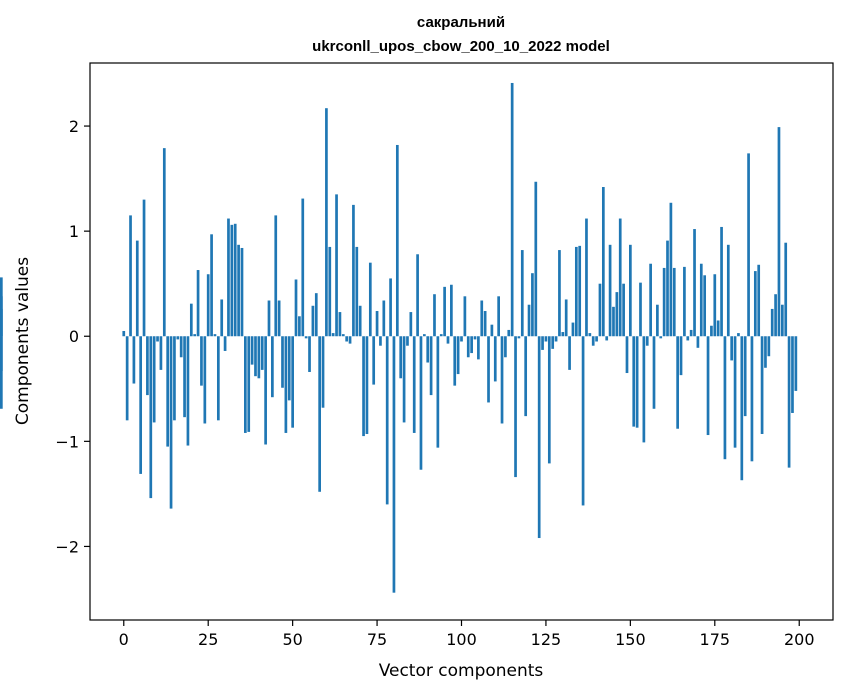  Describe the element at coordinates (461, 671) in the screenshot. I see `x-axis-label: Vector components` at that location.